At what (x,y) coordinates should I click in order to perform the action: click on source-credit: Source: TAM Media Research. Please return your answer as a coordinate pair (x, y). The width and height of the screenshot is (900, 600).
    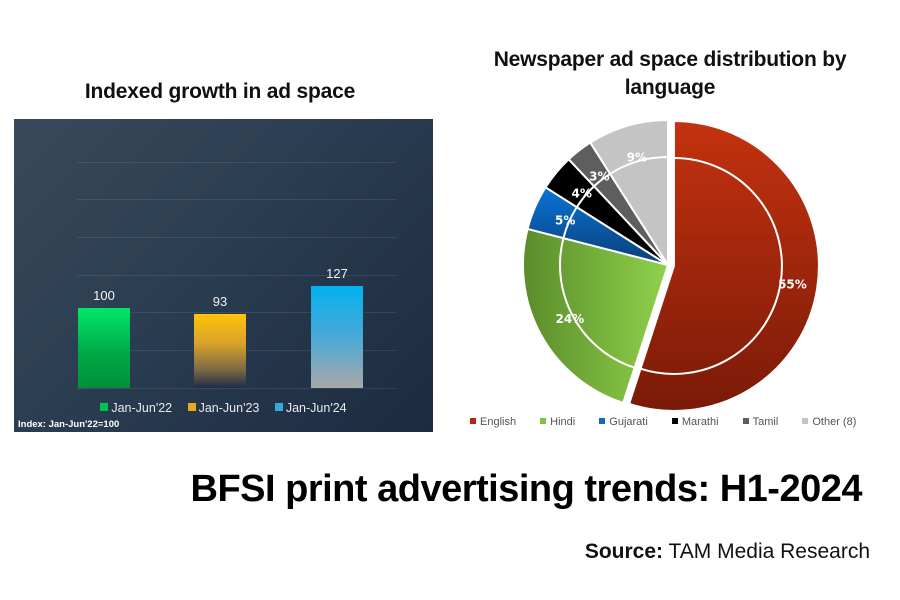
    Looking at the image, I should click on (635, 552).